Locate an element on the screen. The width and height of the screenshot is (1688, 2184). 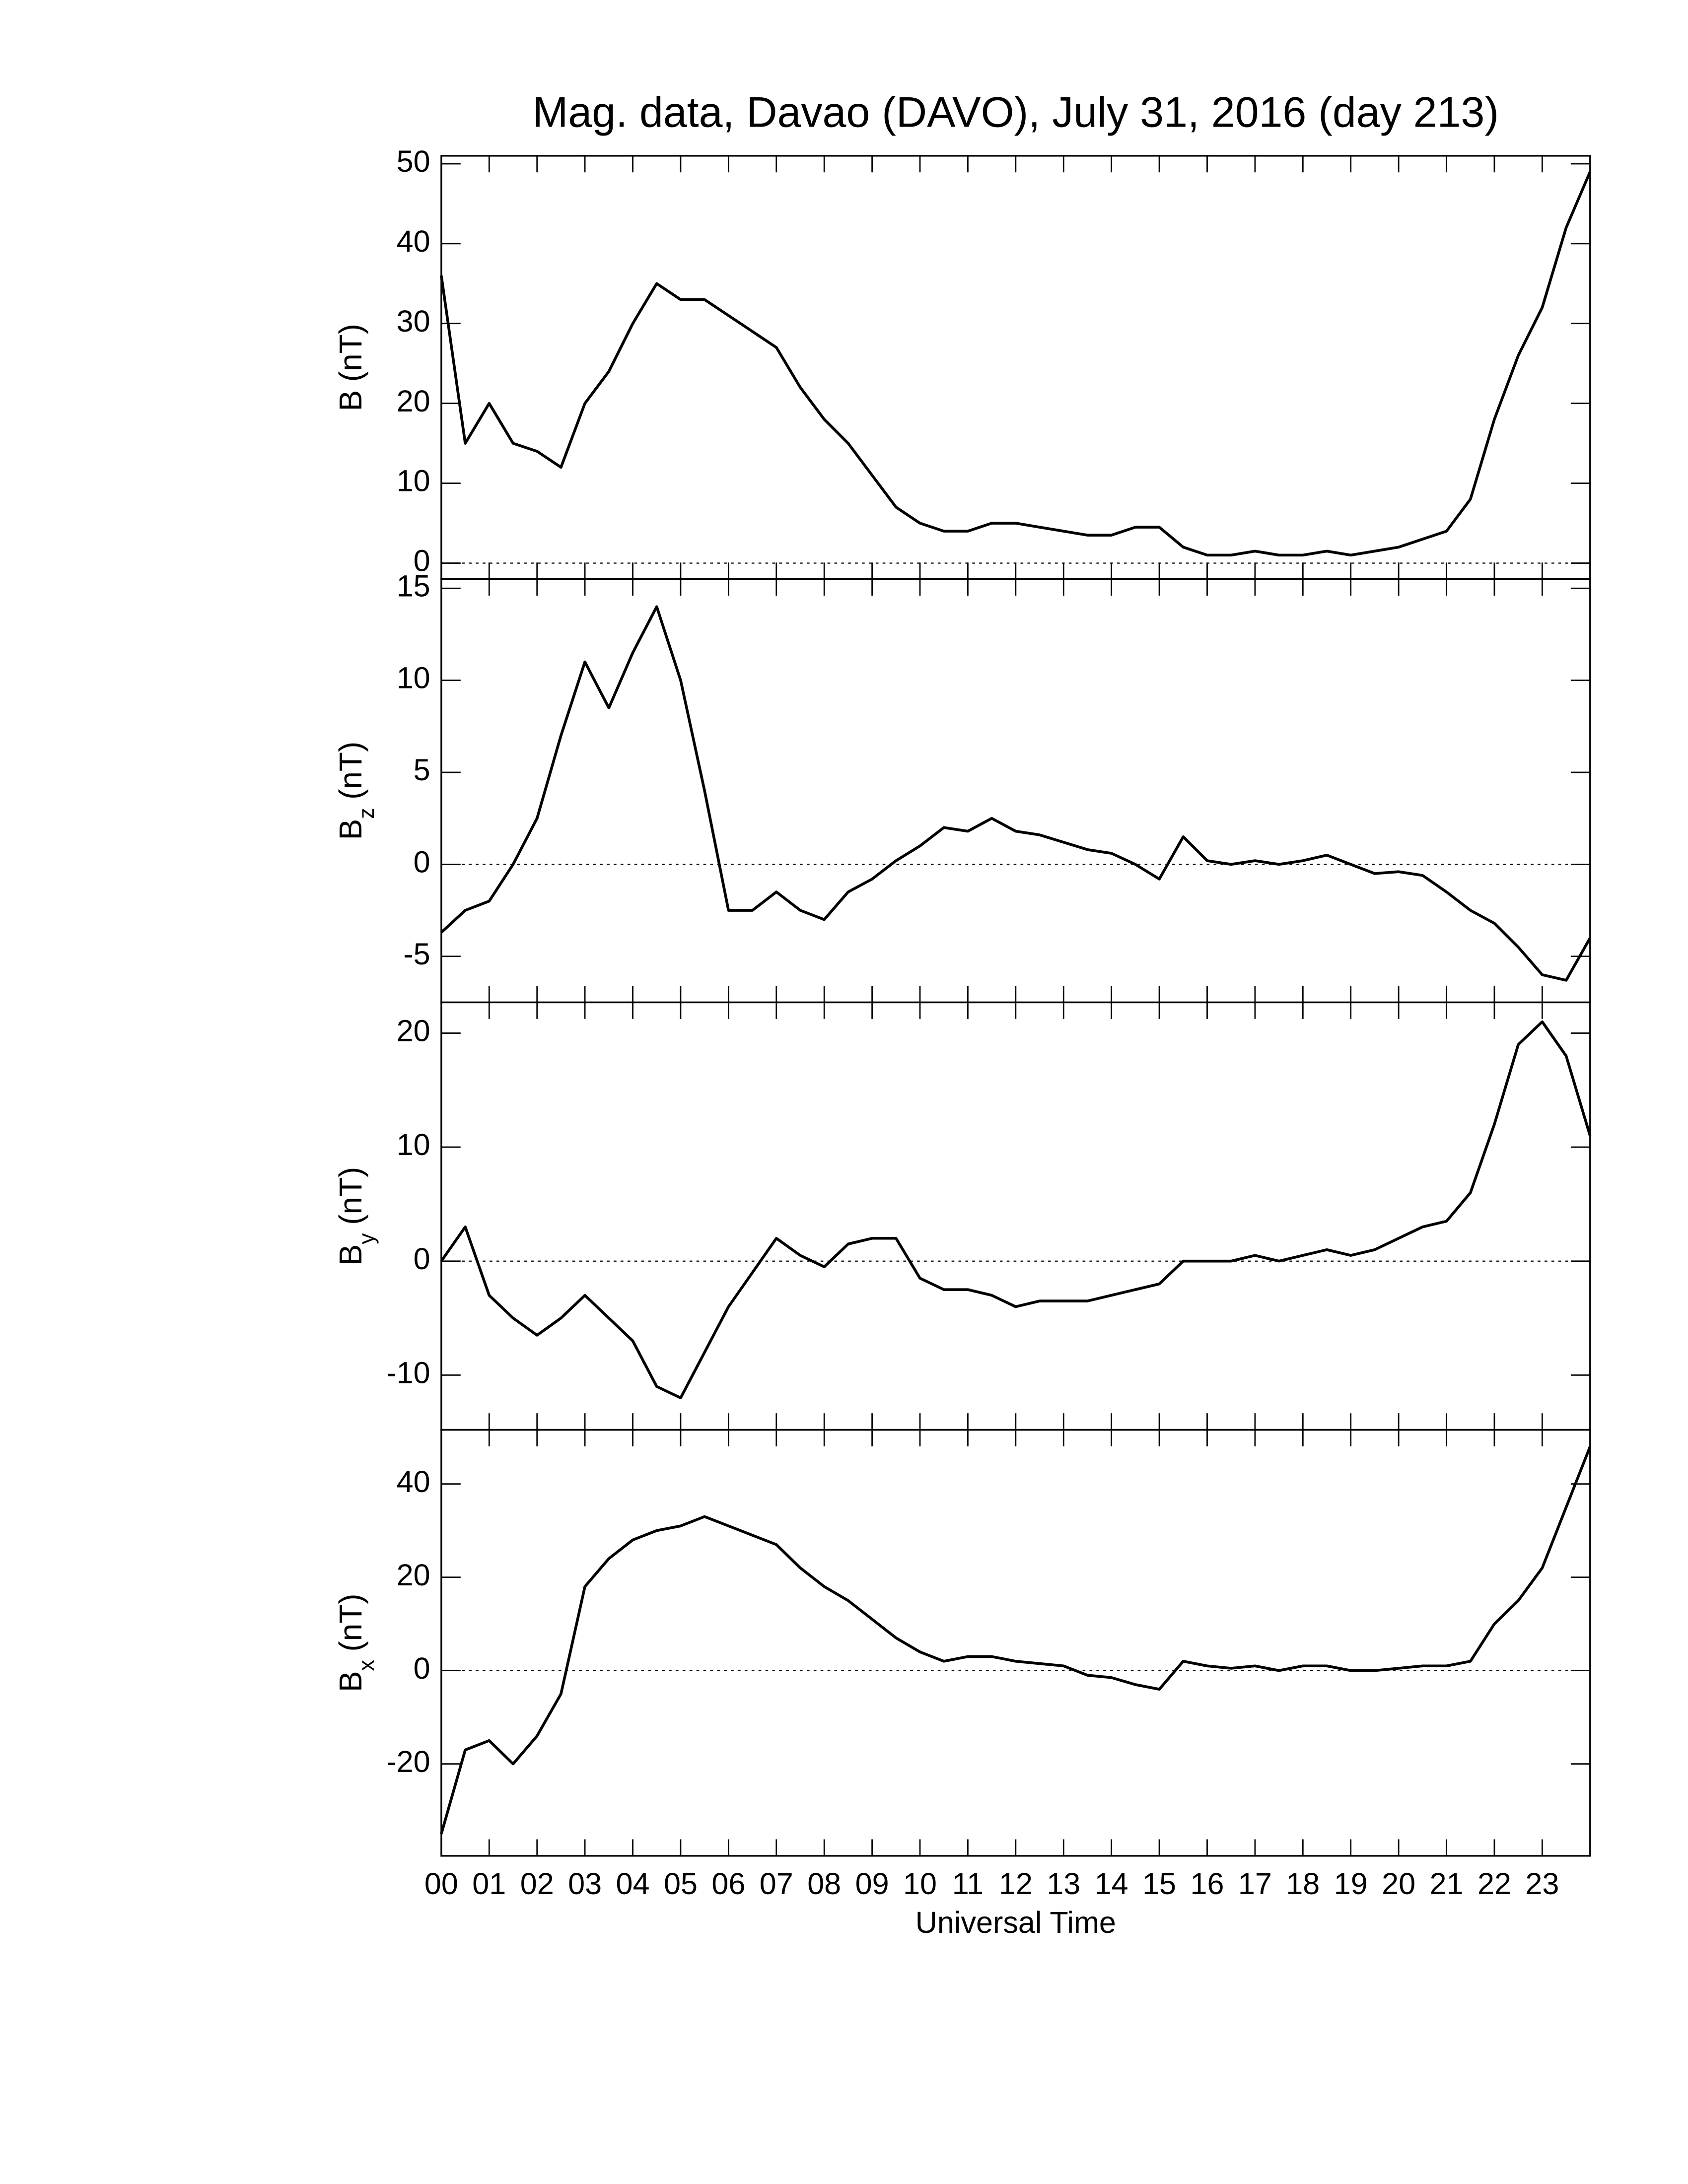
x-tick-label: 00 is located at coordinates (441, 1884).